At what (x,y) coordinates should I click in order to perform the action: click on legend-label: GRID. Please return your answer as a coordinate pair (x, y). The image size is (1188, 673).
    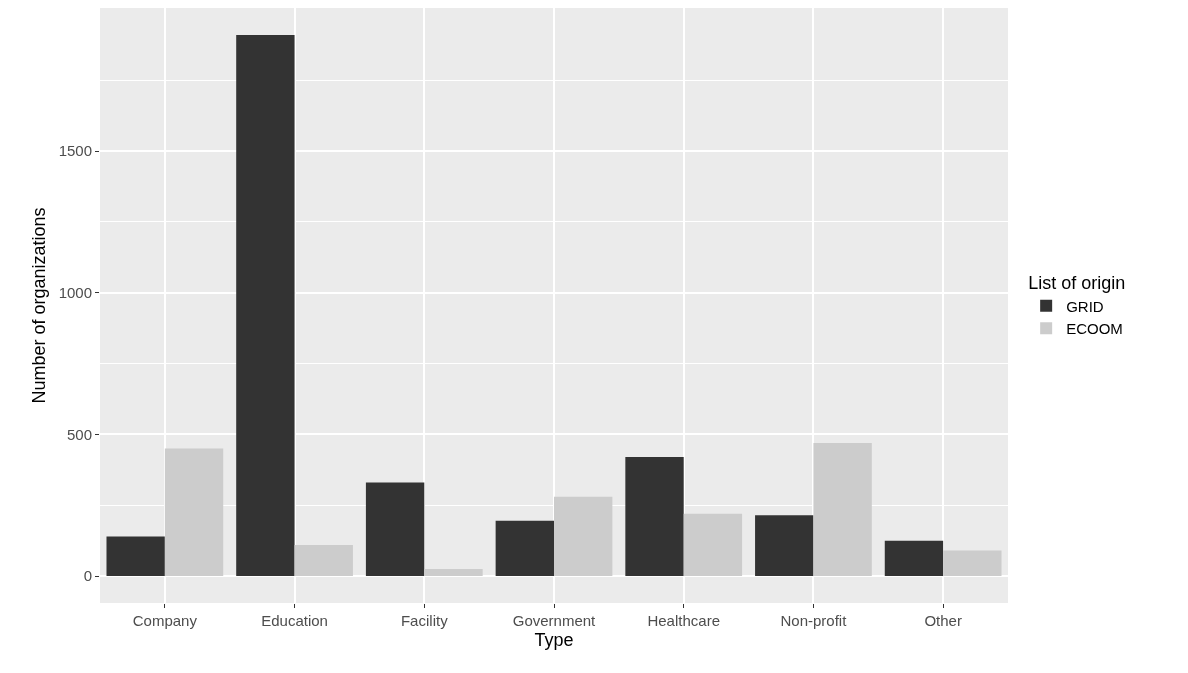
    Looking at the image, I should click on (1085, 306).